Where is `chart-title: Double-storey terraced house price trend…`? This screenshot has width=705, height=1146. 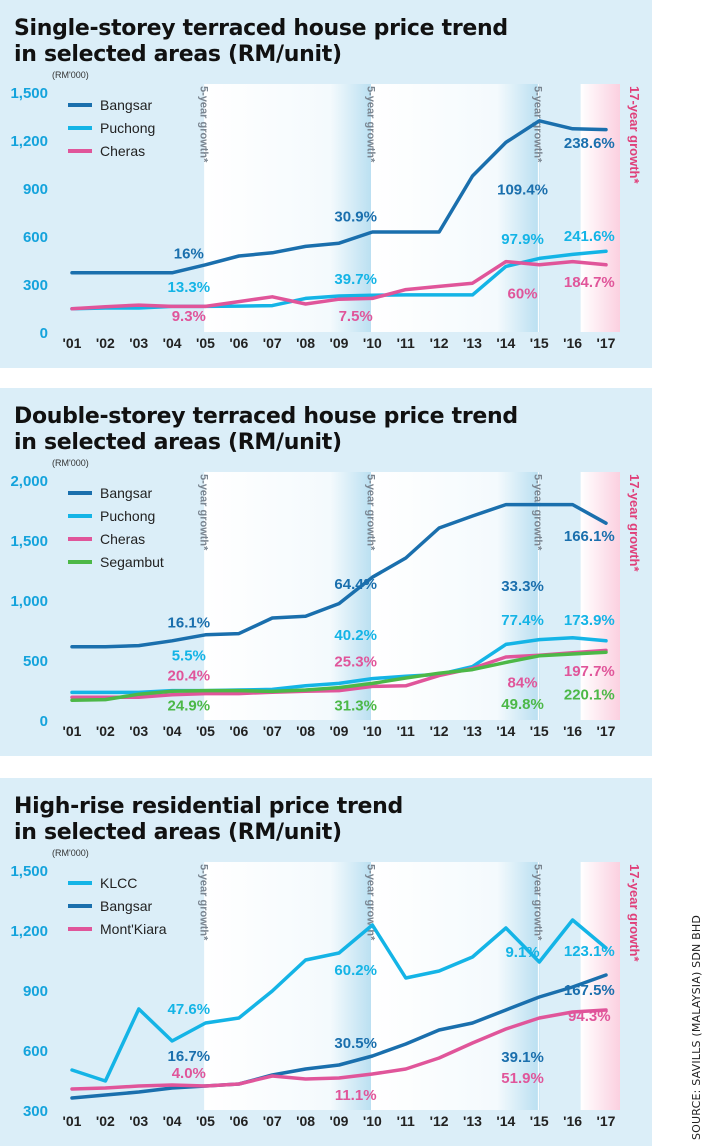
chart-title: Double-storey terraced house price trend… is located at coordinates (266, 430).